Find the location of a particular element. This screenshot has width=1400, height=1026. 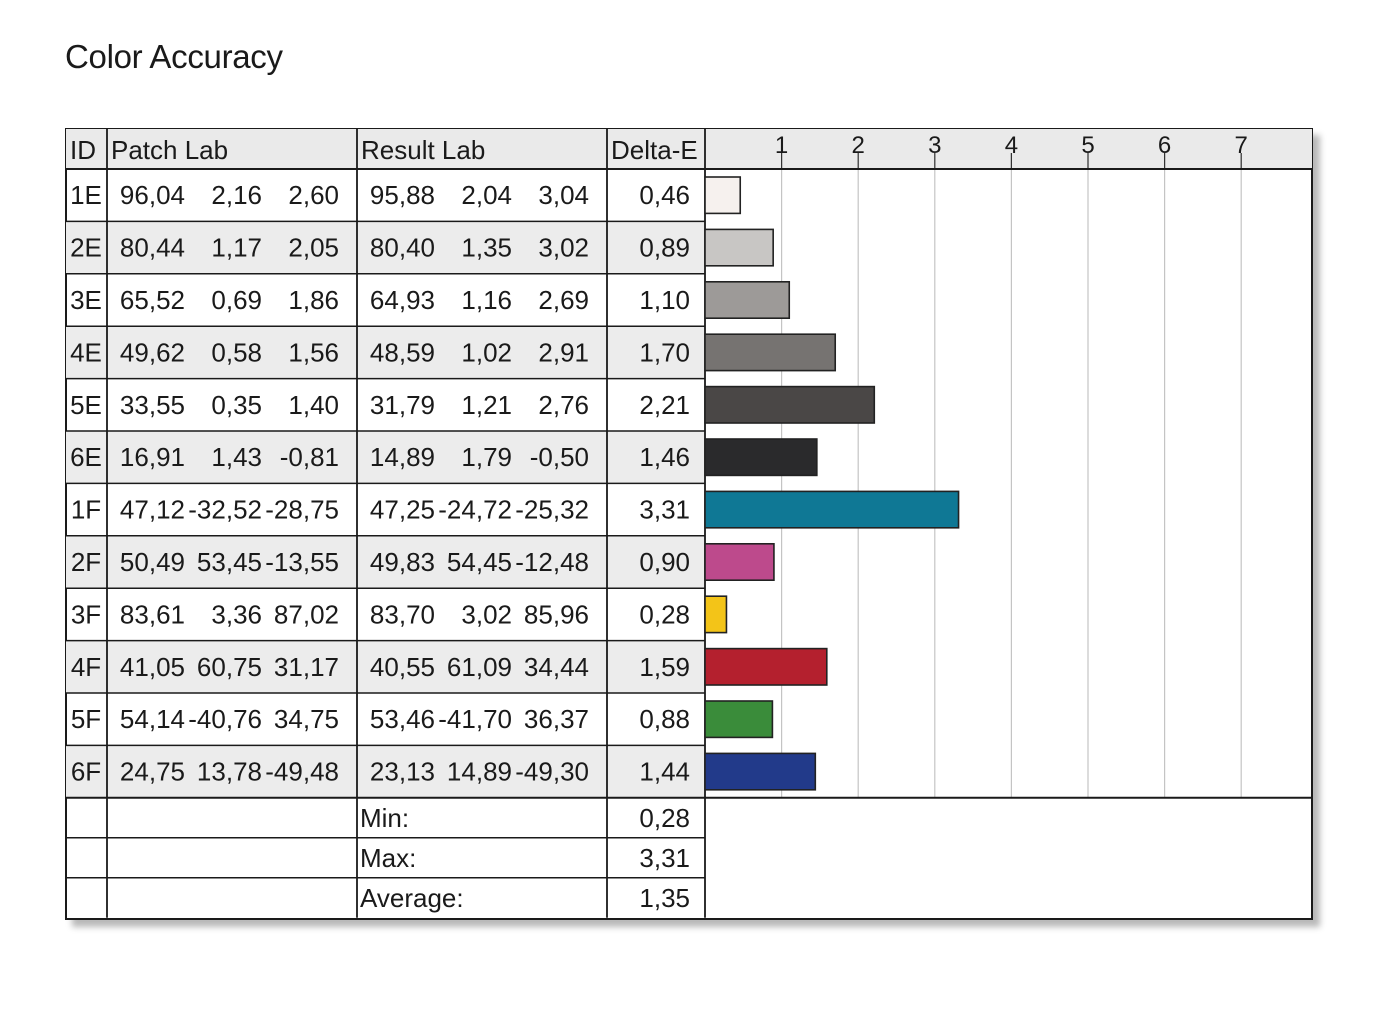

patch-lab-value: -28,75 is located at coordinates (302, 510).